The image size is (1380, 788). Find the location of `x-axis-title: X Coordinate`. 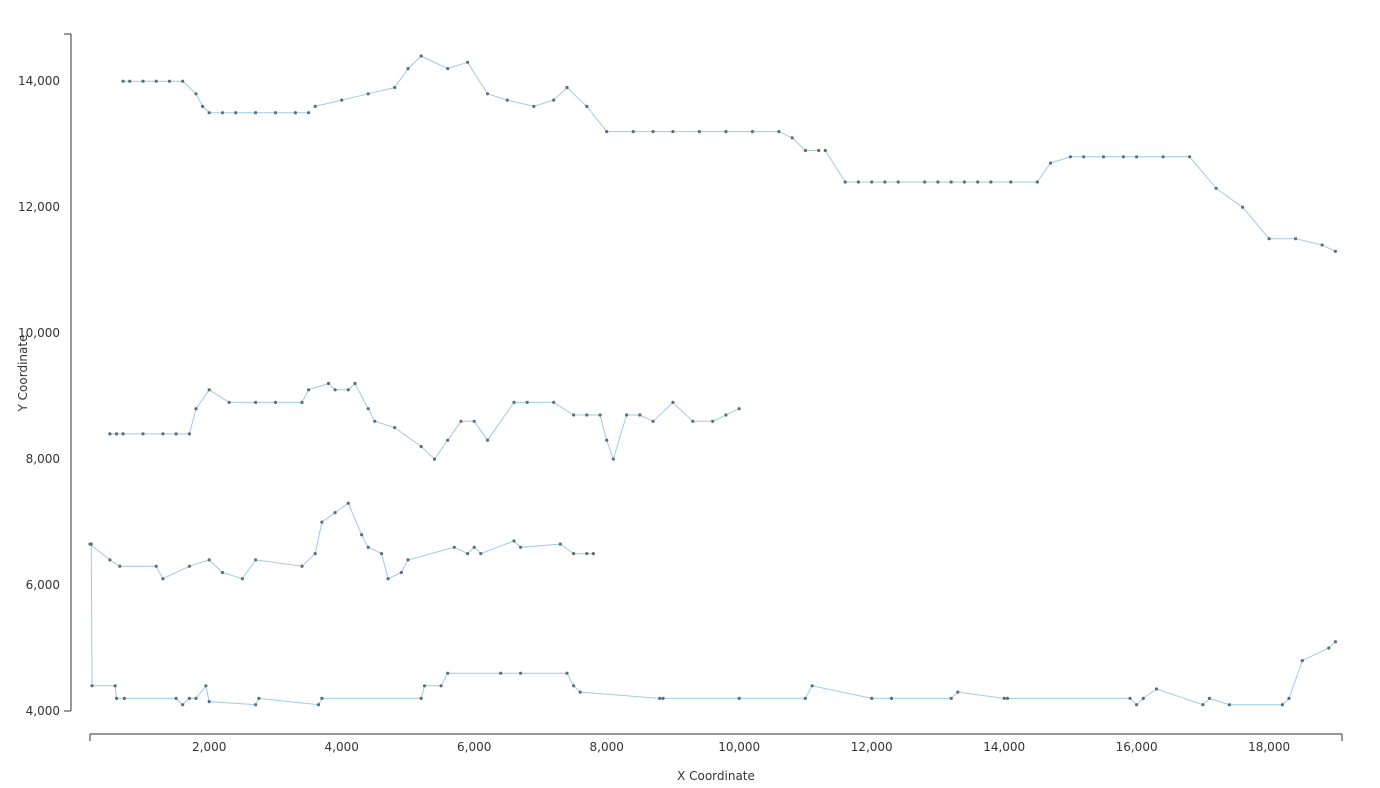

x-axis-title: X Coordinate is located at coordinates (716, 776).